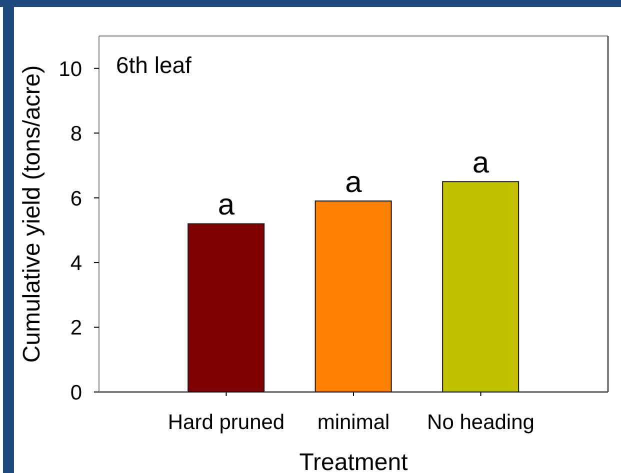 The width and height of the screenshot is (621, 473). What do you see at coordinates (353, 461) in the screenshot?
I see `x-axis-title: Treatment` at bounding box center [353, 461].